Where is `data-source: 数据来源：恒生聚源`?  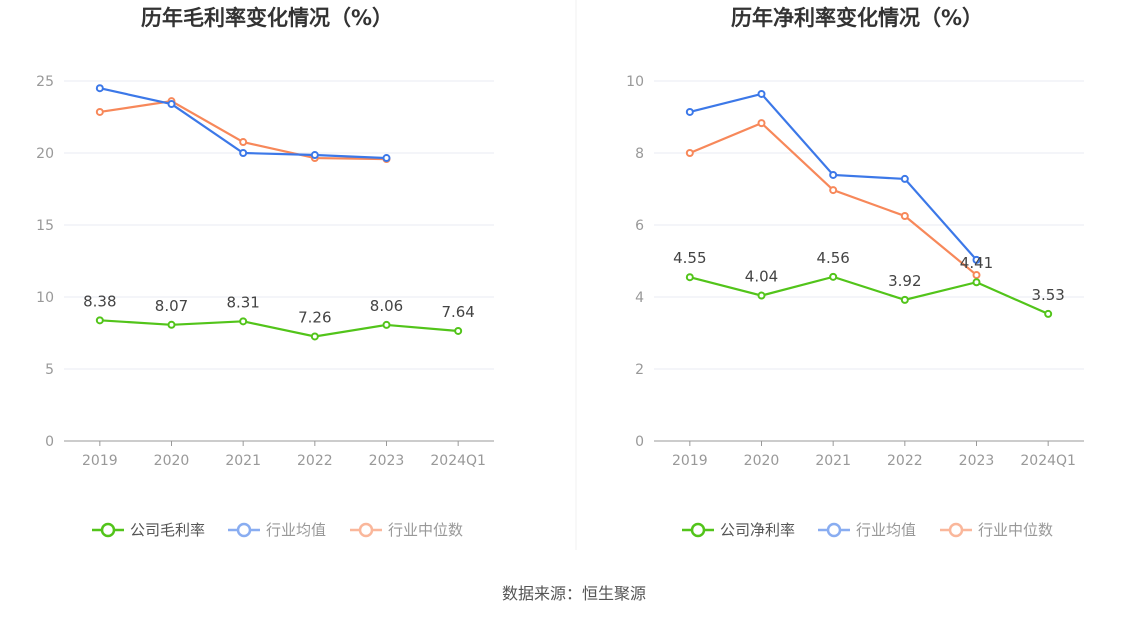 data-source: 数据来源：恒生聚源 is located at coordinates (573, 593).